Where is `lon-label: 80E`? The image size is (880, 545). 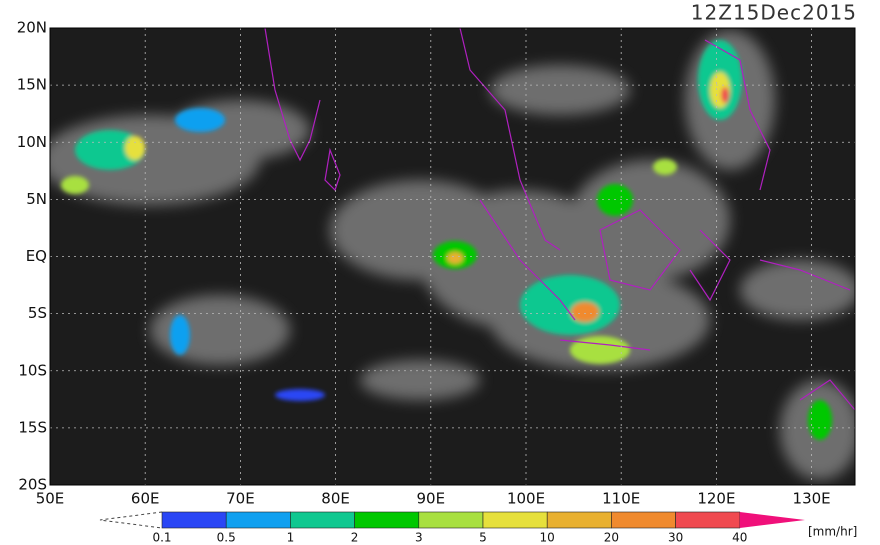 lon-label: 80E is located at coordinates (335, 499).